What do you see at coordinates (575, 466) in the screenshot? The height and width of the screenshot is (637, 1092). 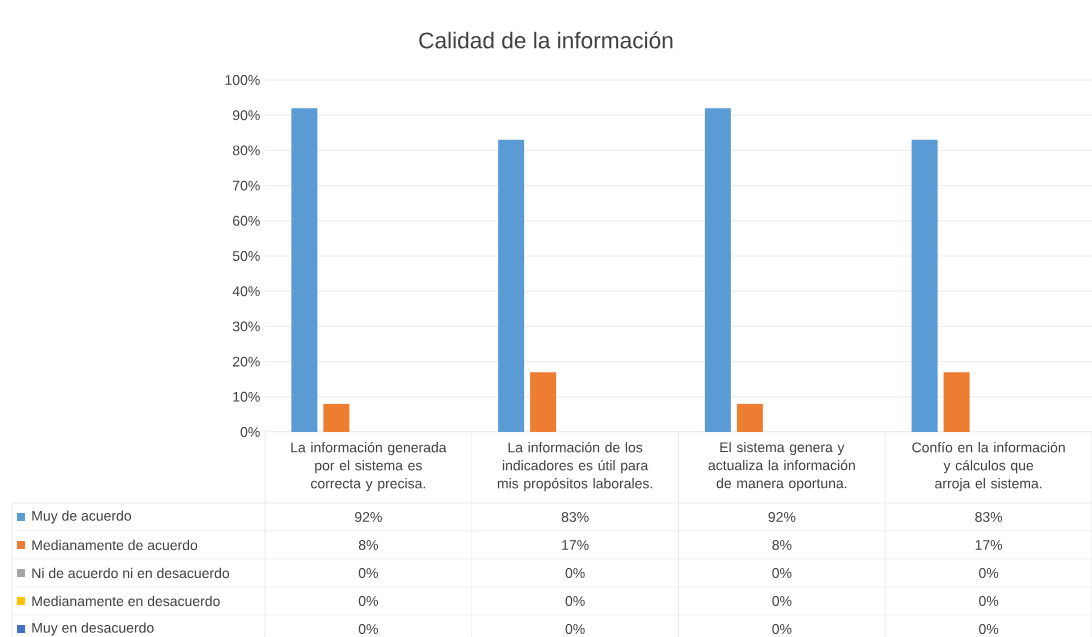 I see `x-tick-label: La información de los indicadores es útil para mis propósitos laborales.` at bounding box center [575, 466].